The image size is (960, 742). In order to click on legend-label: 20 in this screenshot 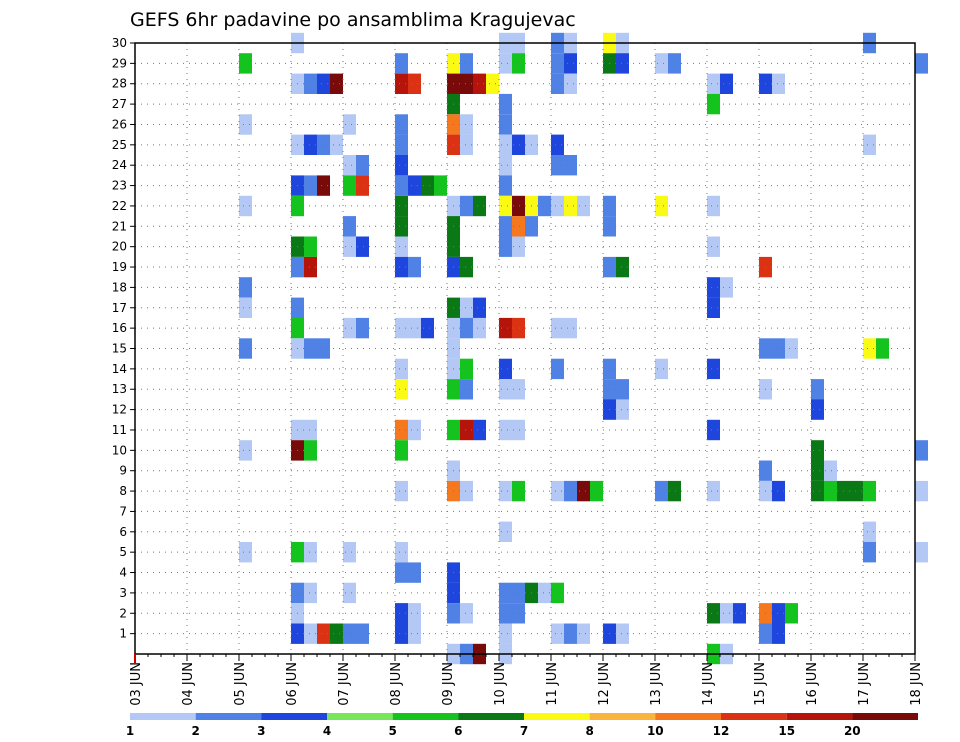, I will do `click(852, 731)`.